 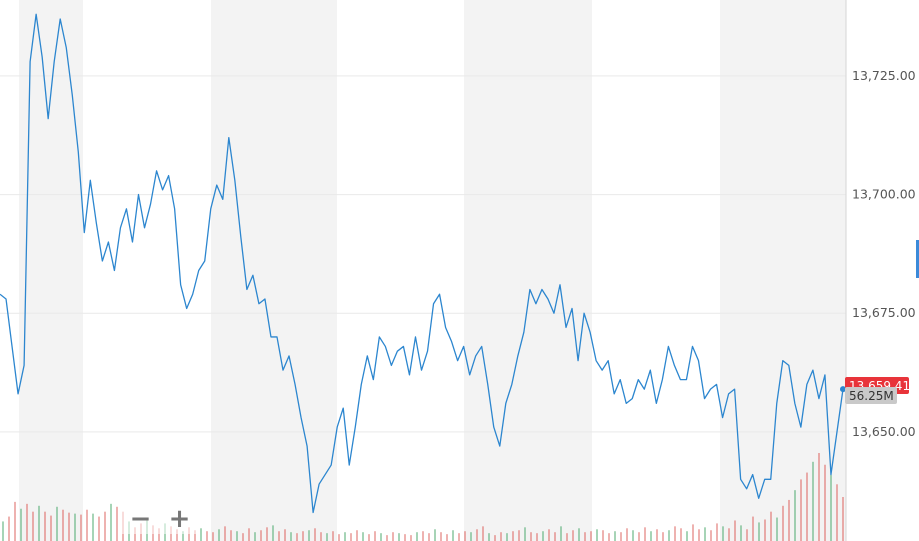 What do you see at coordinates (884, 194) in the screenshot?
I see `y-tick-label: 13,700.00` at bounding box center [884, 194].